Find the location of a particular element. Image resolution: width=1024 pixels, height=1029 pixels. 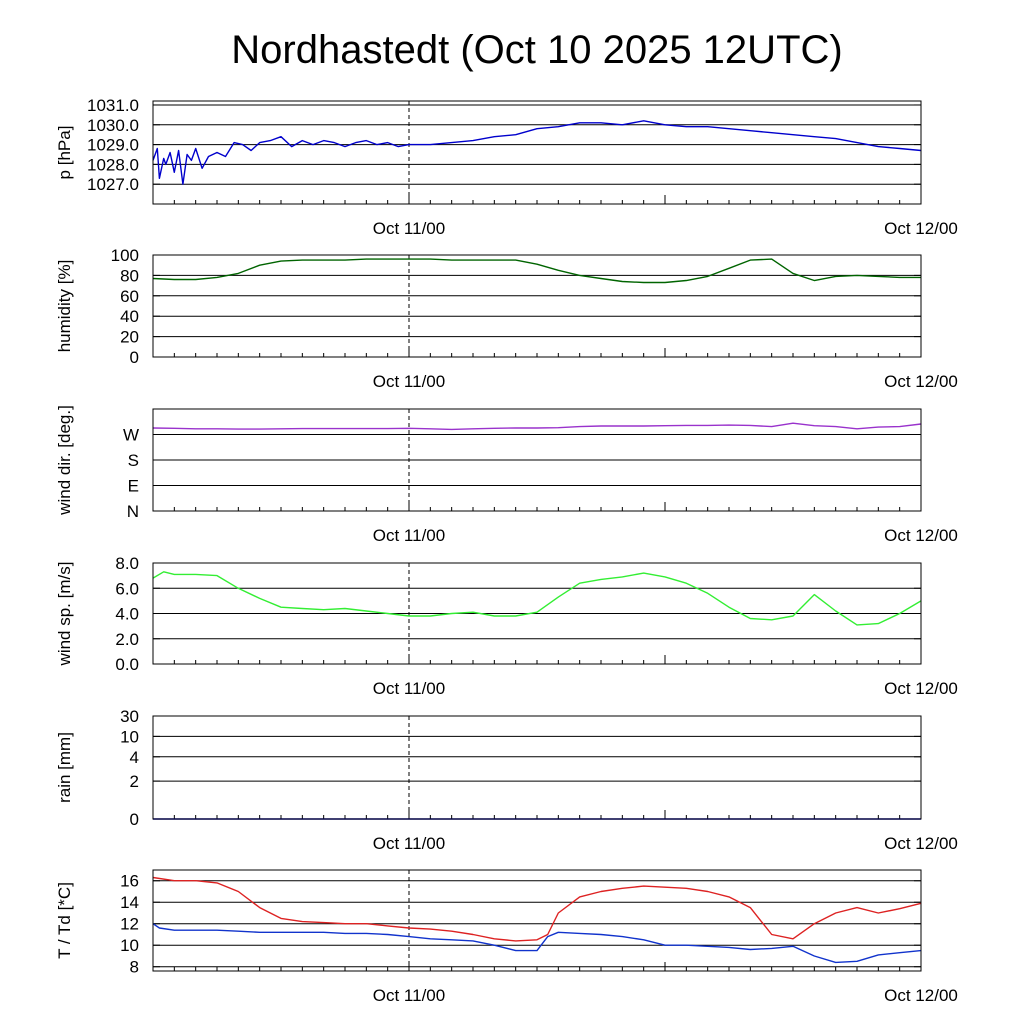

ytick-label-rain-3: 10 is located at coordinates (129, 736).